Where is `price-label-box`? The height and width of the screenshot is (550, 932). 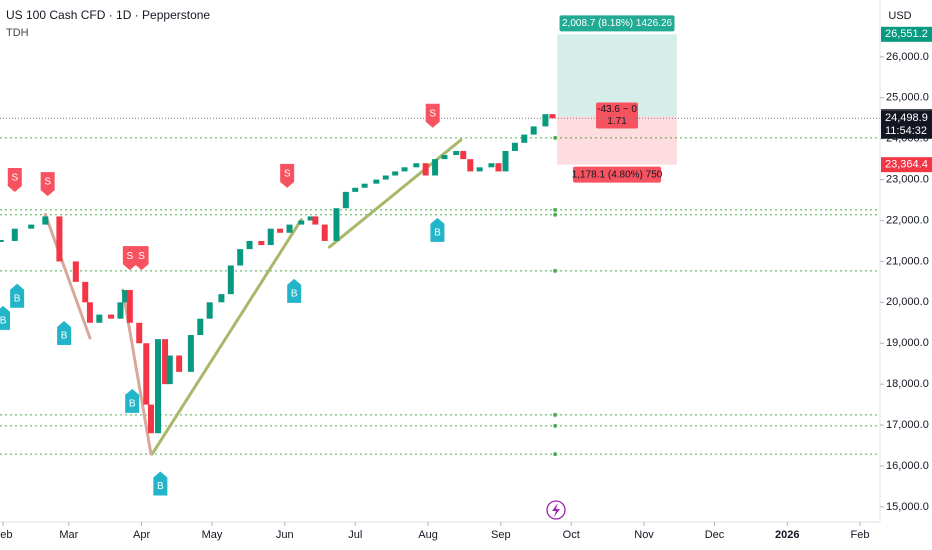
price-label-box is located at coordinates (906, 165).